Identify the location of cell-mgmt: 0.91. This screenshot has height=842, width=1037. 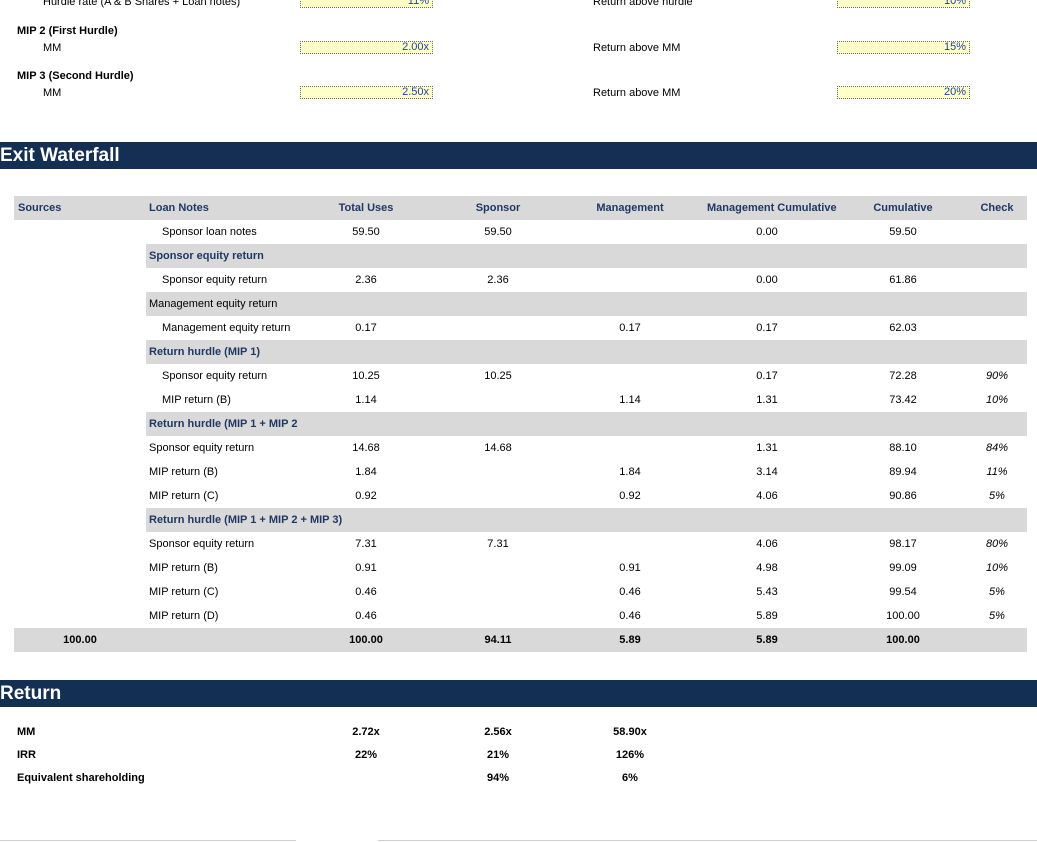
(630, 568).